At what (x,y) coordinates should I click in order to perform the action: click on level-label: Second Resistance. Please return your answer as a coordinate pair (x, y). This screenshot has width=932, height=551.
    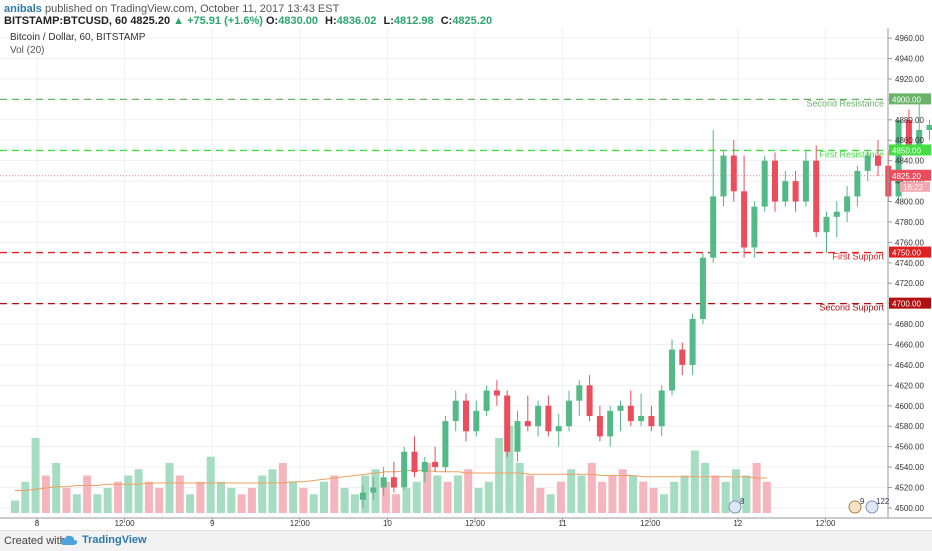
    Looking at the image, I should click on (845, 103).